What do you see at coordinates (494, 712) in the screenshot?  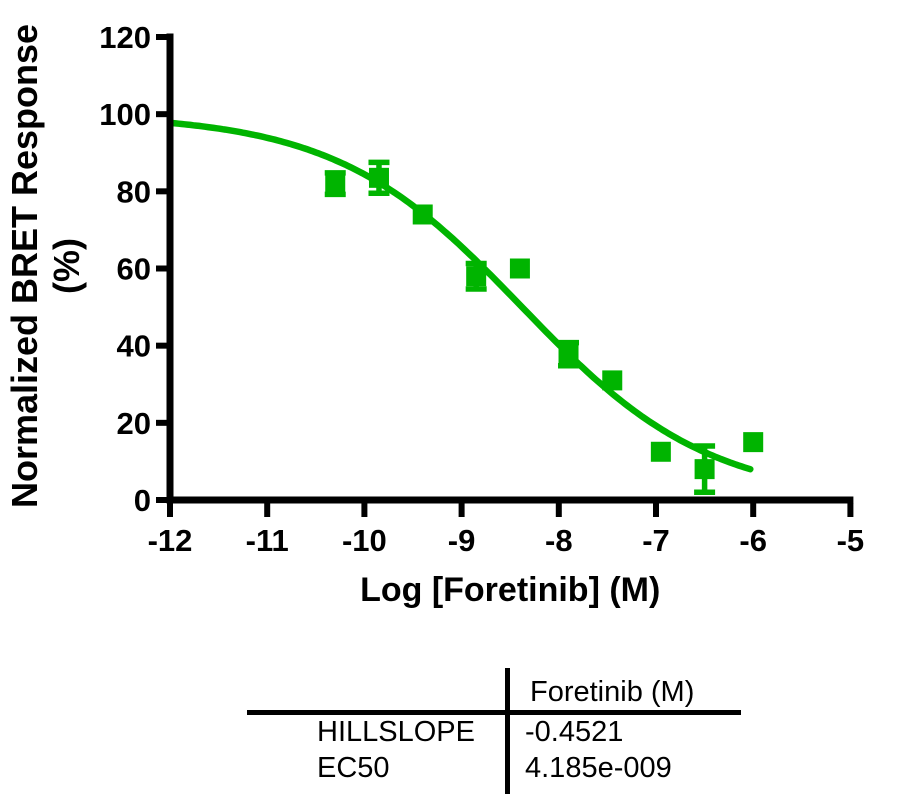 I see `table-horizontal-rule` at bounding box center [494, 712].